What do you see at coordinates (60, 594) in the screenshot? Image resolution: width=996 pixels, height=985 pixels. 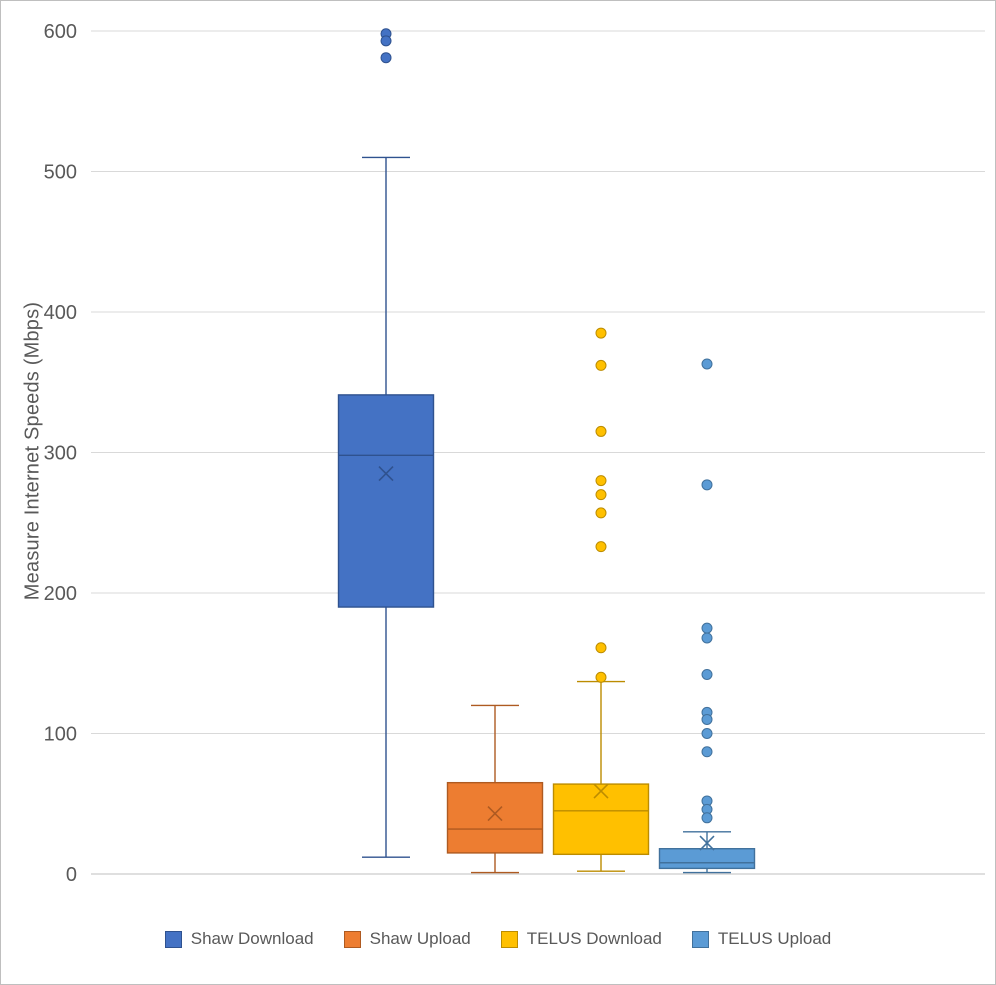 I see `svg-text: 200` at bounding box center [60, 594].